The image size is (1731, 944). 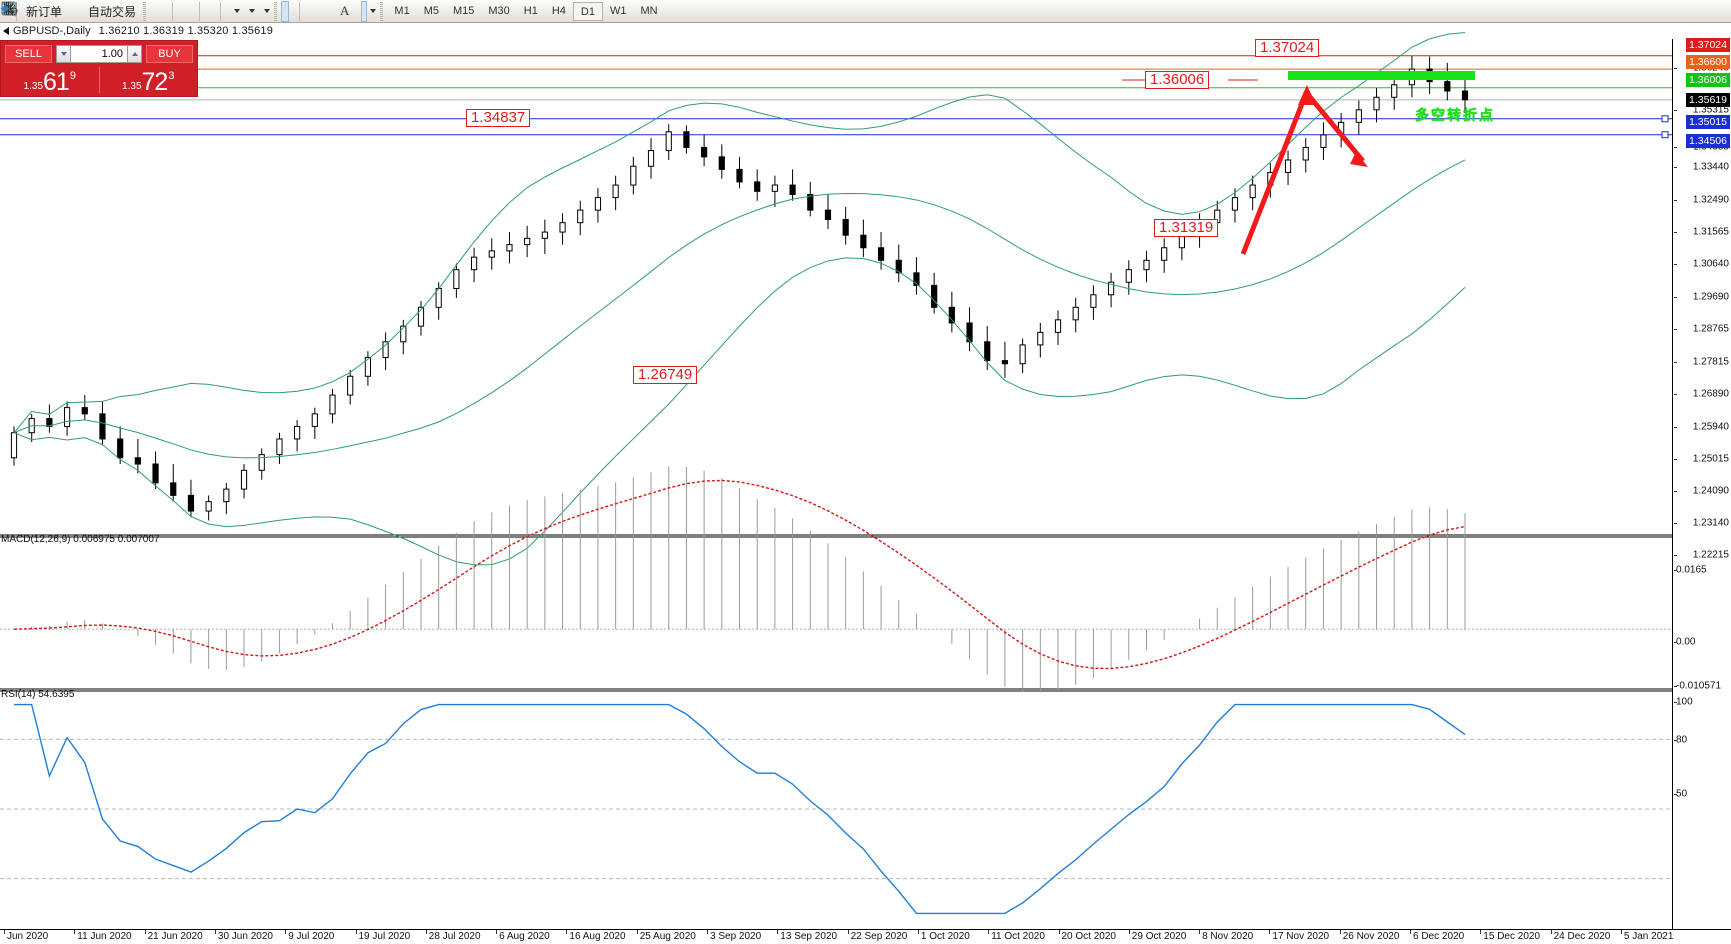 What do you see at coordinates (879, 936) in the screenshot?
I see `date-tick-label: 22 Sep 2020` at bounding box center [879, 936].